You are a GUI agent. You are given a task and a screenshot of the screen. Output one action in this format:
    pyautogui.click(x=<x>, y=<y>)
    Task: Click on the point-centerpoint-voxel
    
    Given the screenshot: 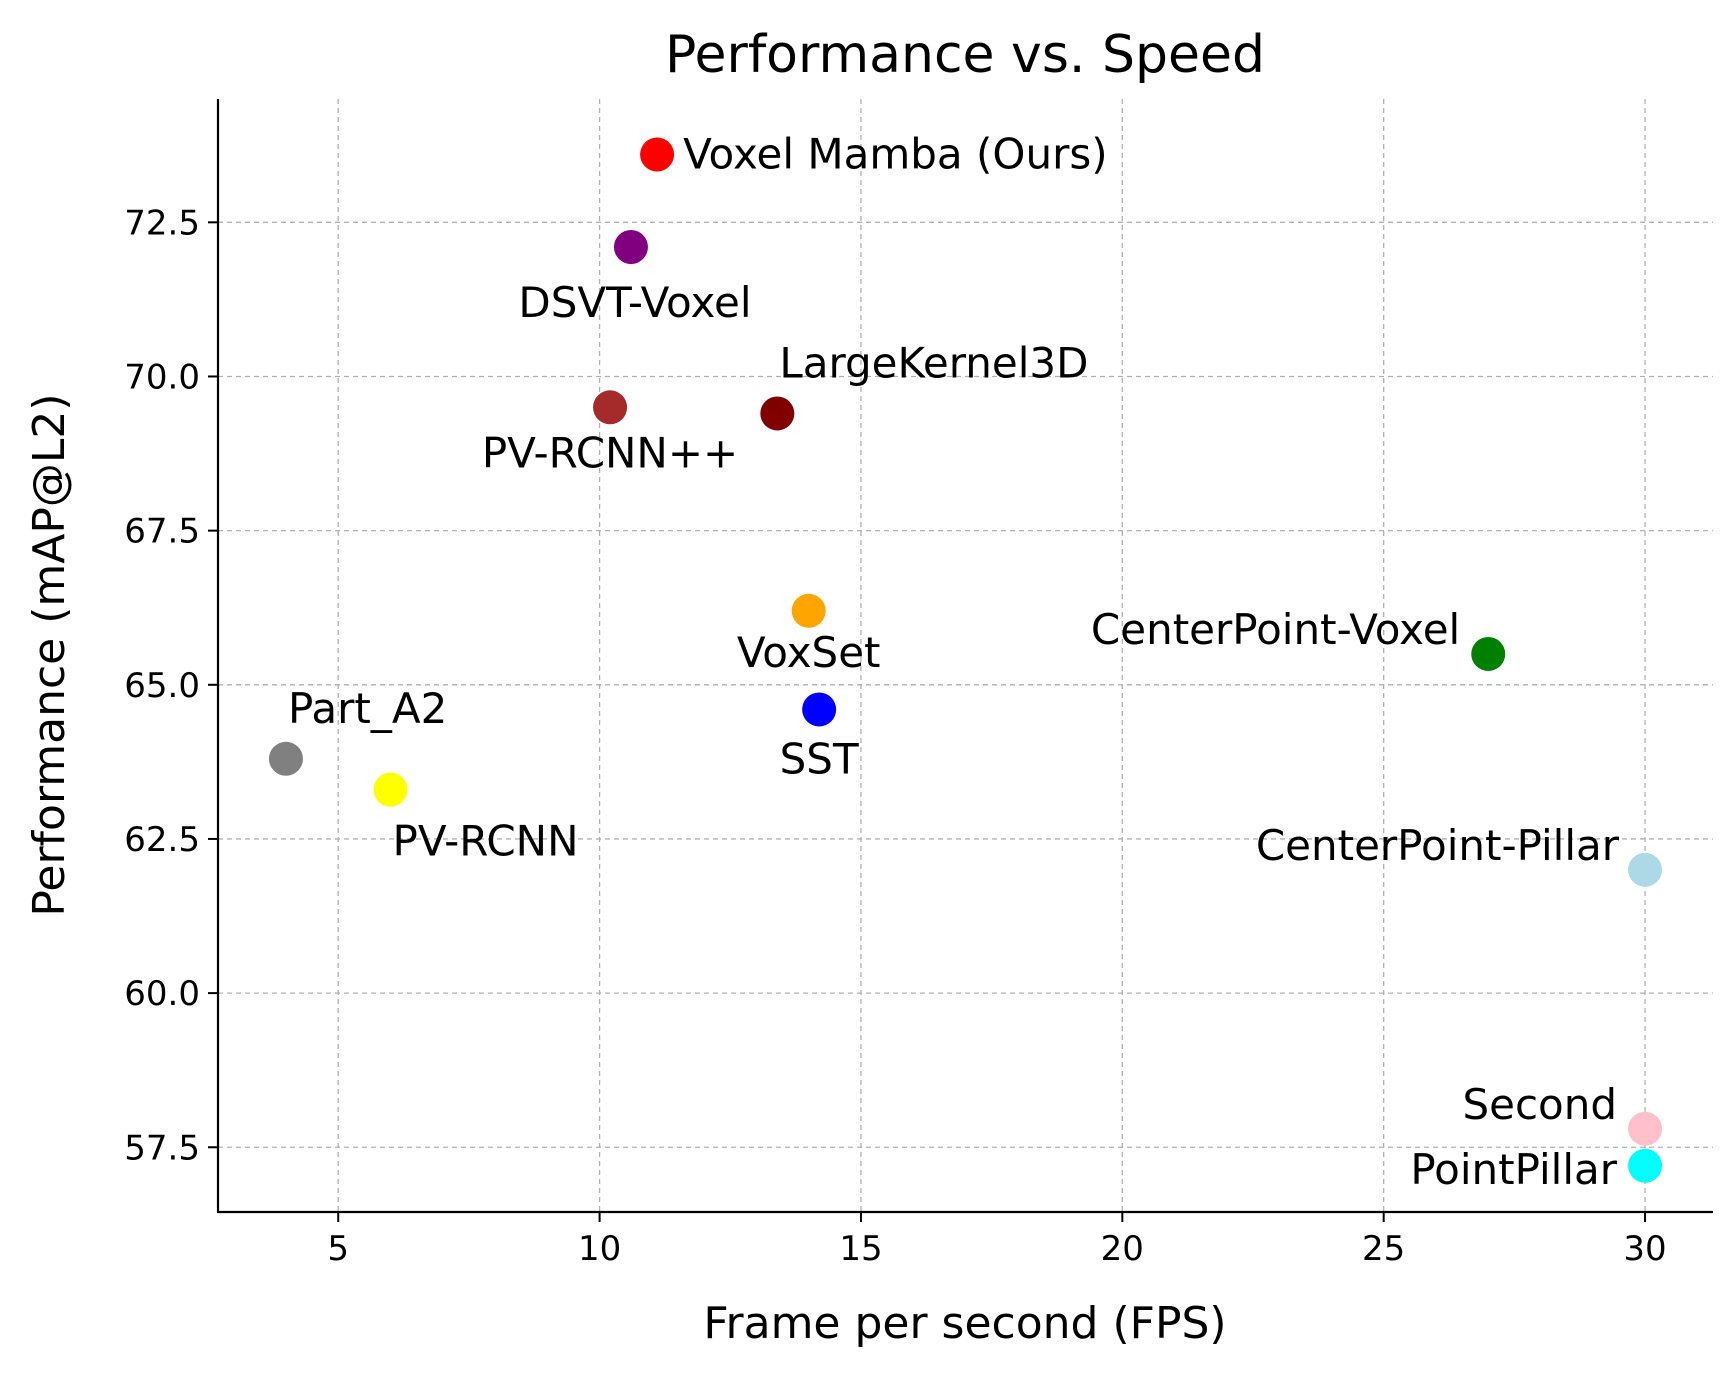 What is the action you would take?
    pyautogui.click(x=1488, y=653)
    